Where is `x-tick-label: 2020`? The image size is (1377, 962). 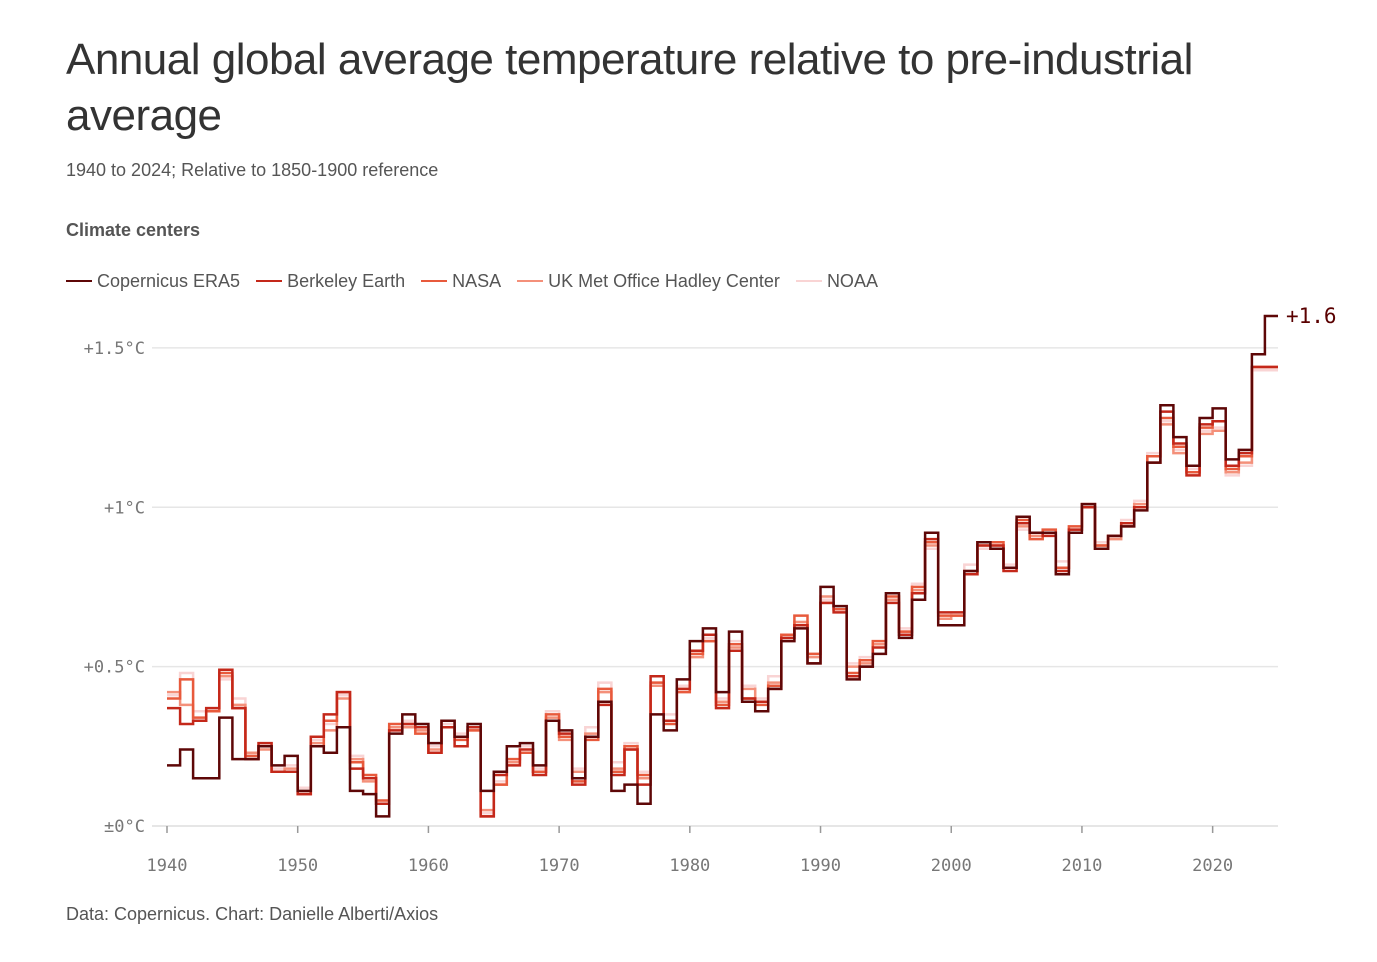
x-tick-label: 2020 is located at coordinates (1212, 866).